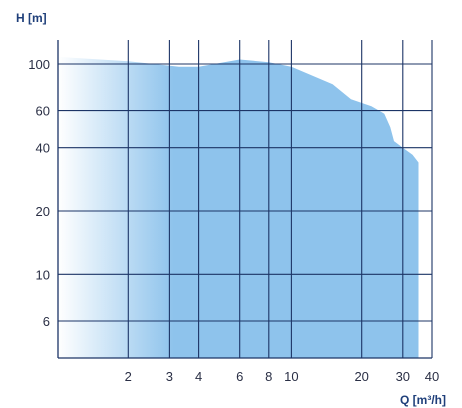  What do you see at coordinates (43, 111) in the screenshot?
I see `y-tick-label-60: 60` at bounding box center [43, 111].